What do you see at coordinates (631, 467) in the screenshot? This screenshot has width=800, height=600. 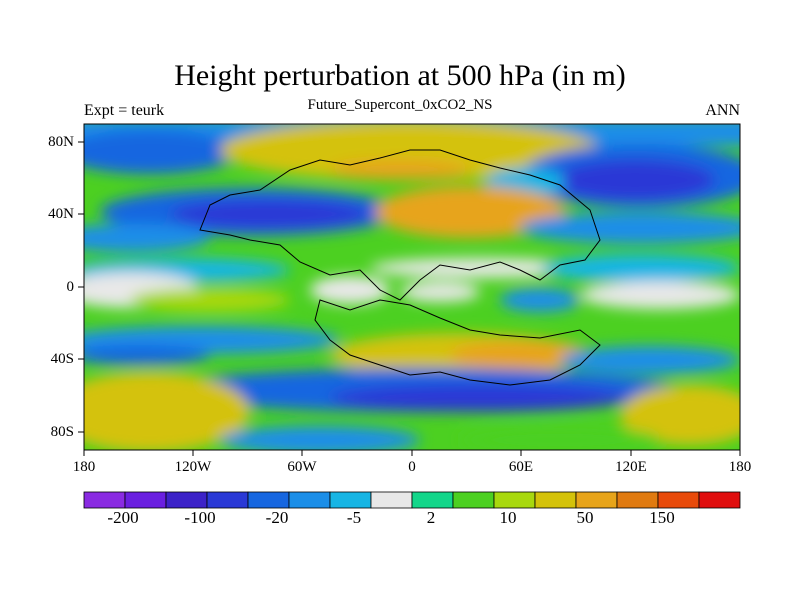 I see `x-tick-label: 120E` at bounding box center [631, 467].